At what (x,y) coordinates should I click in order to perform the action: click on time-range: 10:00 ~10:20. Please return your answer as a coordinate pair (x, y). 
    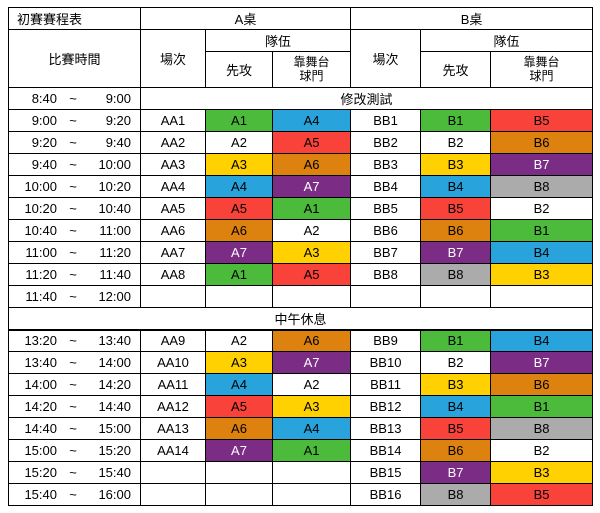
    Looking at the image, I should click on (74, 186).